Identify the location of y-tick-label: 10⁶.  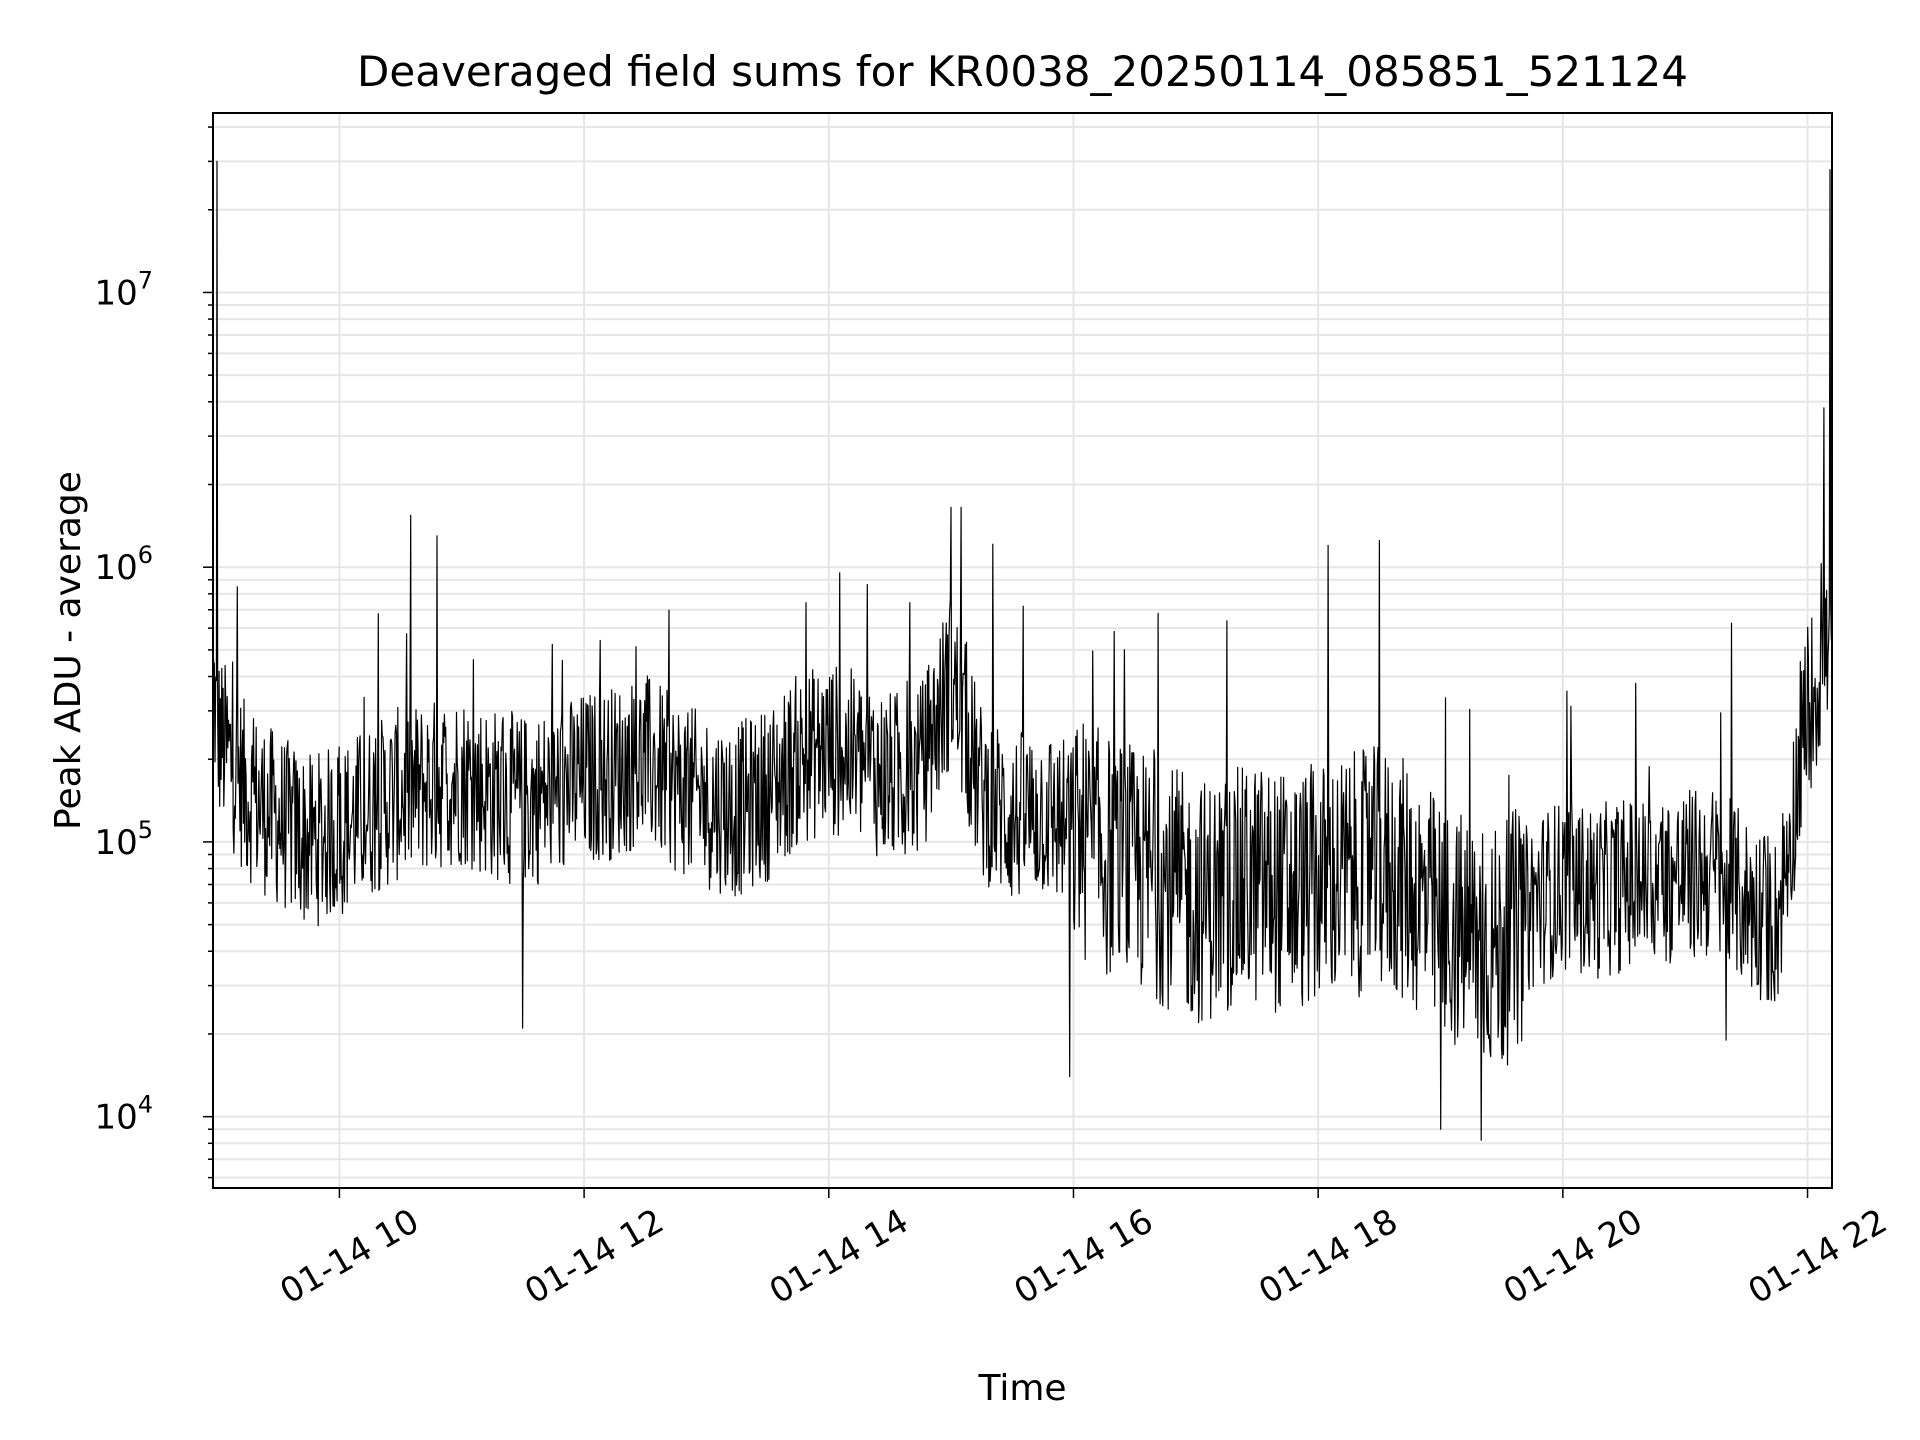
(123, 564).